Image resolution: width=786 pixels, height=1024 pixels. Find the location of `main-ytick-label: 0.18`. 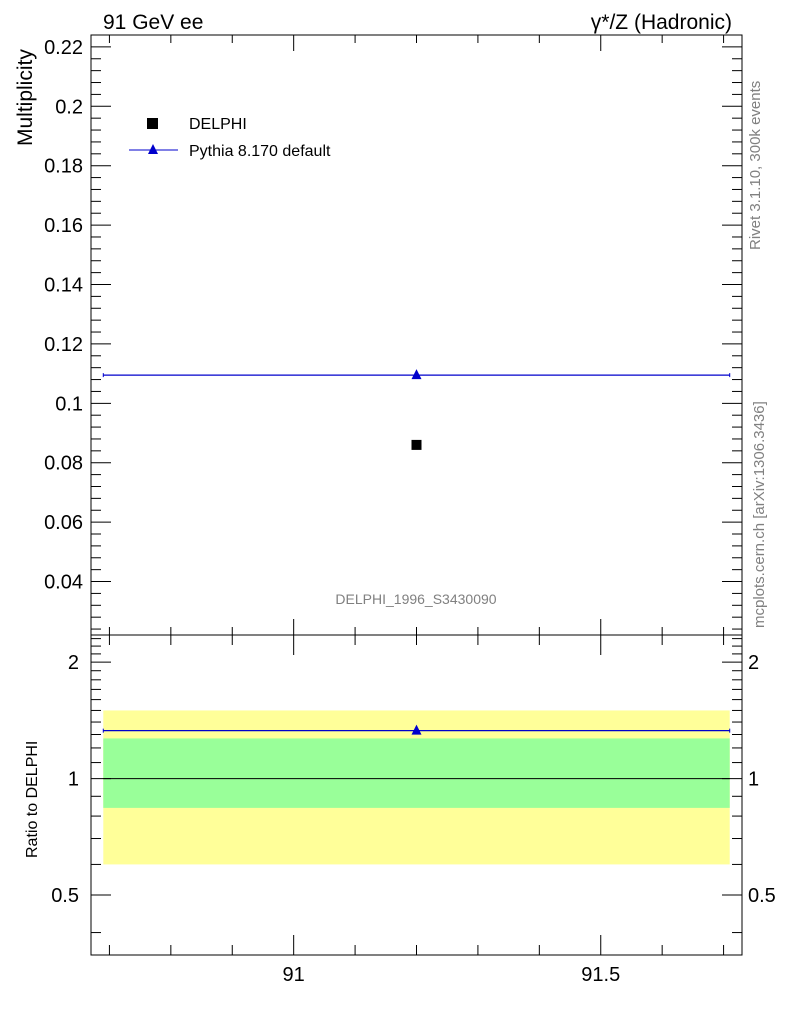

main-ytick-label: 0.18 is located at coordinates (63, 167).